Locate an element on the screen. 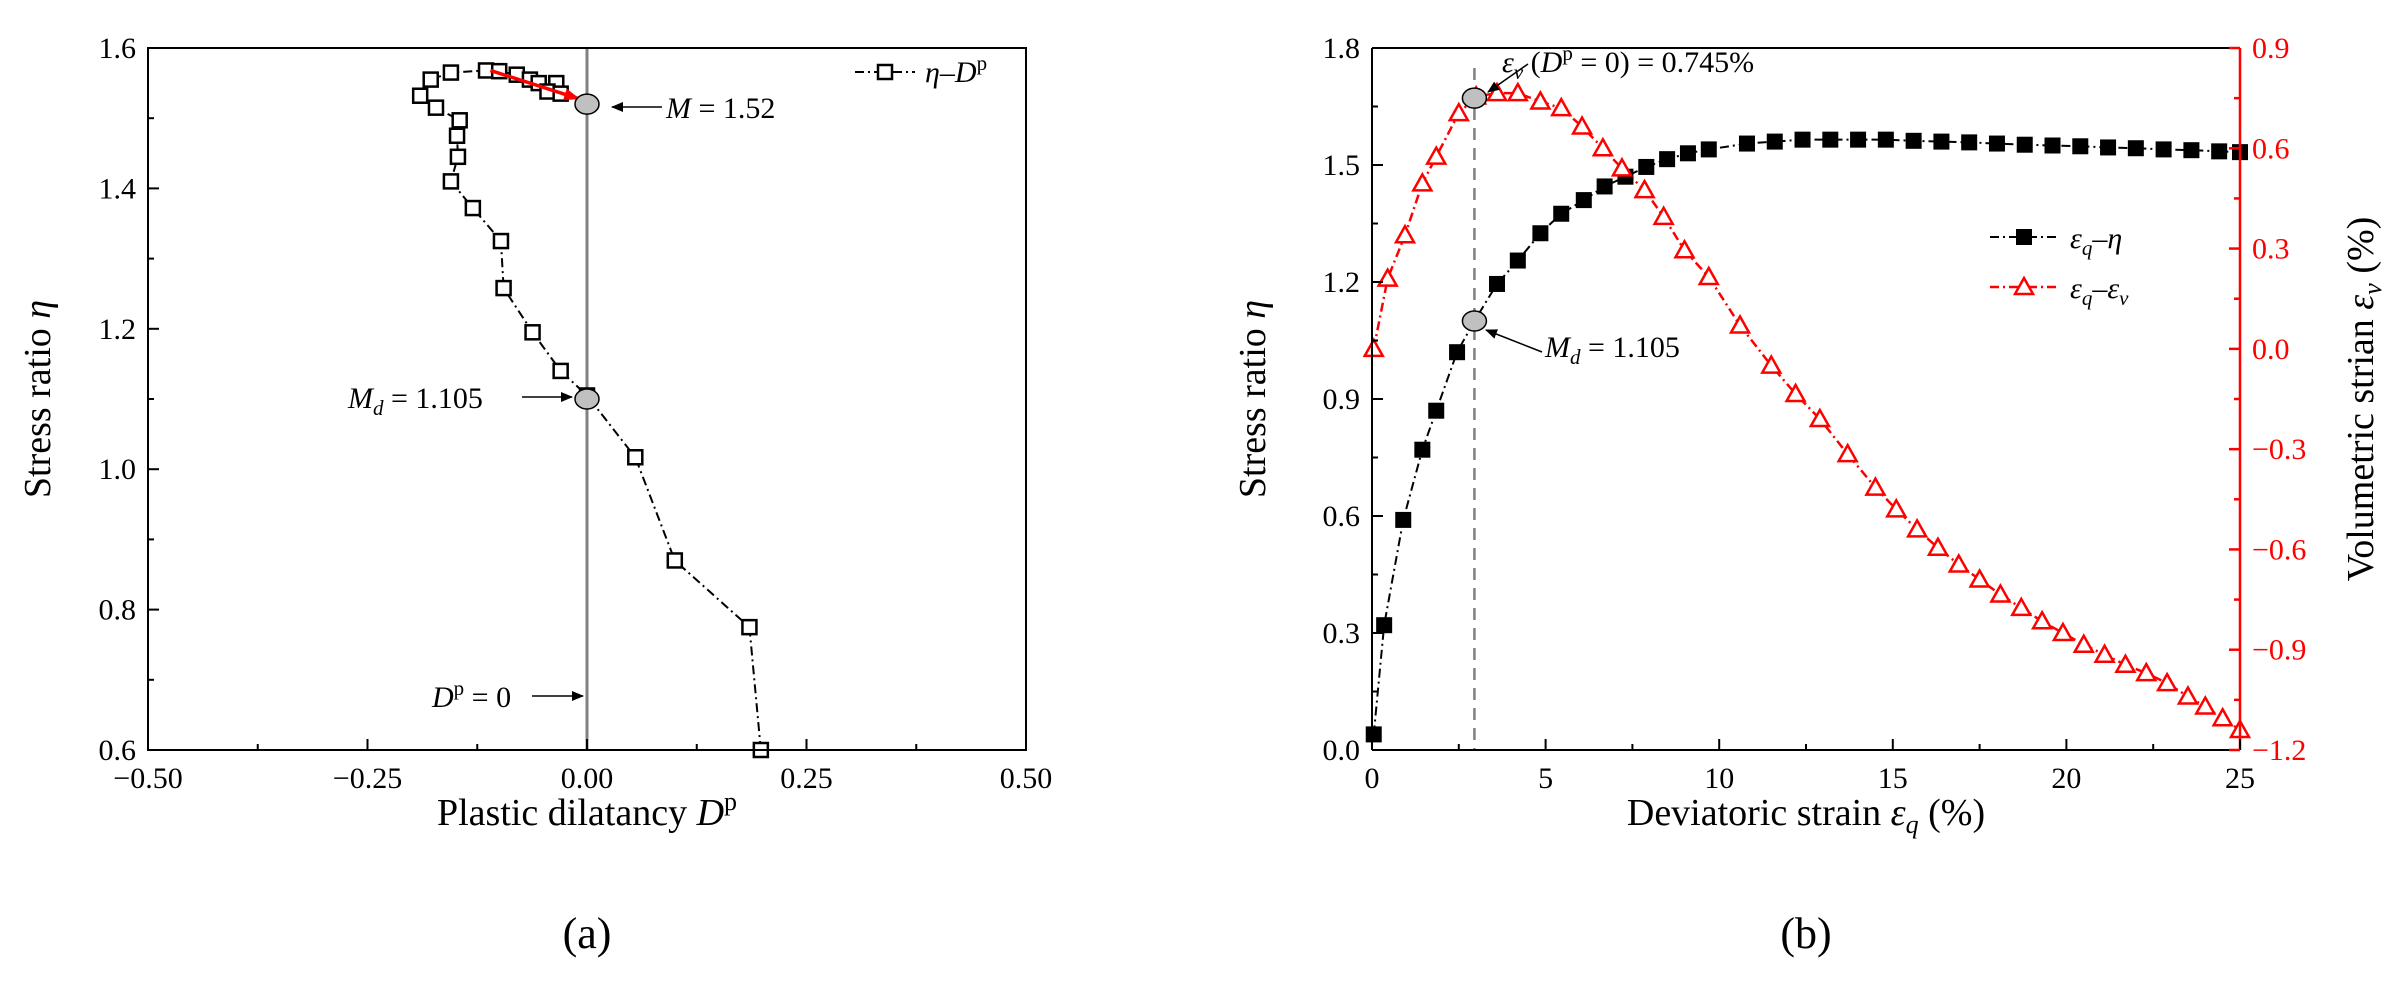  chart-b-ann-Md-main: M is located at coordinates (1558, 347).